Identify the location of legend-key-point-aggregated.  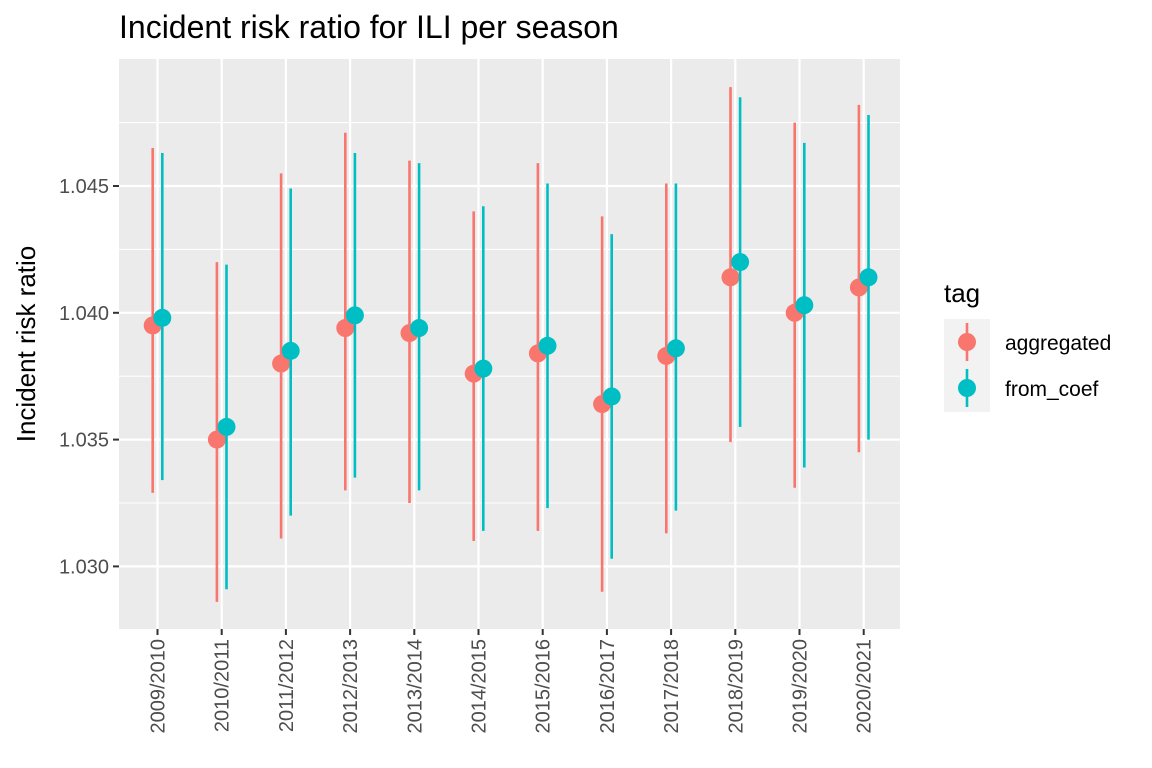
(967, 342).